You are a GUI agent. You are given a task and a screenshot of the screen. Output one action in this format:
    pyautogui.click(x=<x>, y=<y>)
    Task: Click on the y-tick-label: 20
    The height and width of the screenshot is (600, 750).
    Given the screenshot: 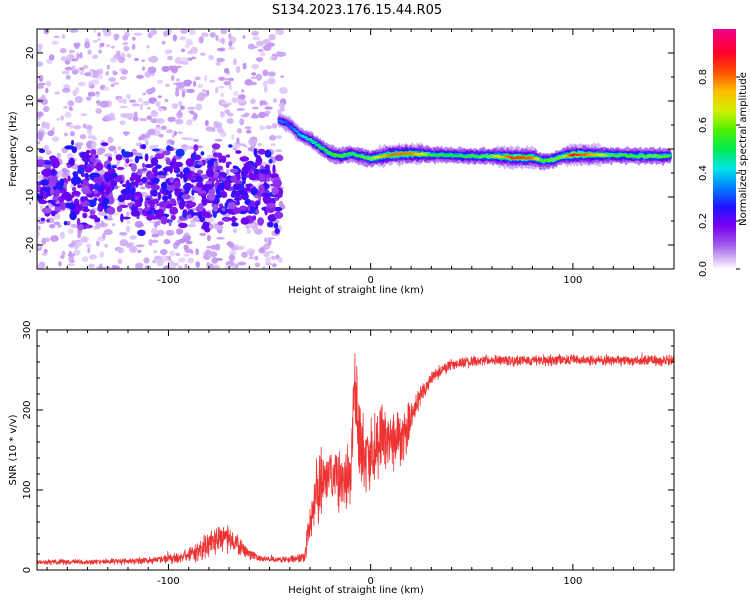 What is the action you would take?
    pyautogui.click(x=30, y=53)
    